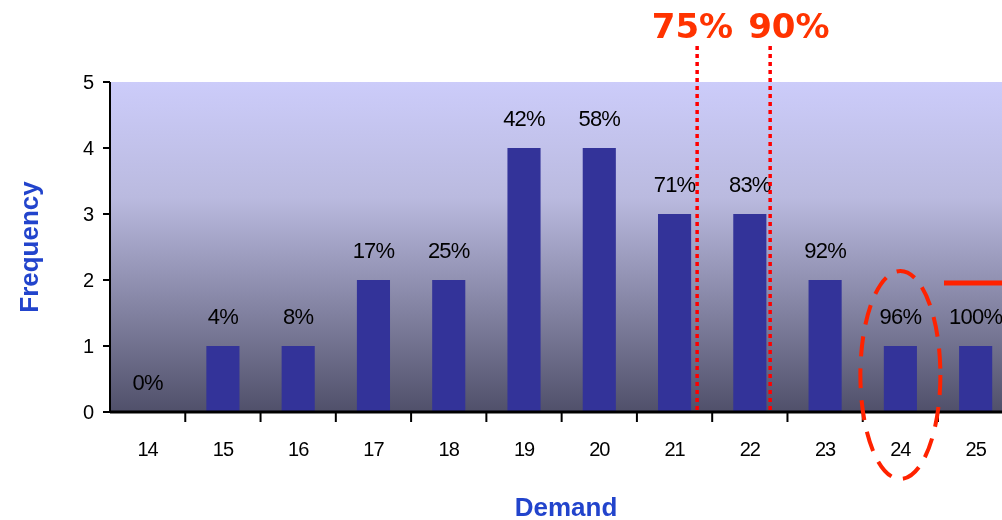 The height and width of the screenshot is (520, 1002). Describe the element at coordinates (148, 449) in the screenshot. I see `x-tick-label: 14` at that location.